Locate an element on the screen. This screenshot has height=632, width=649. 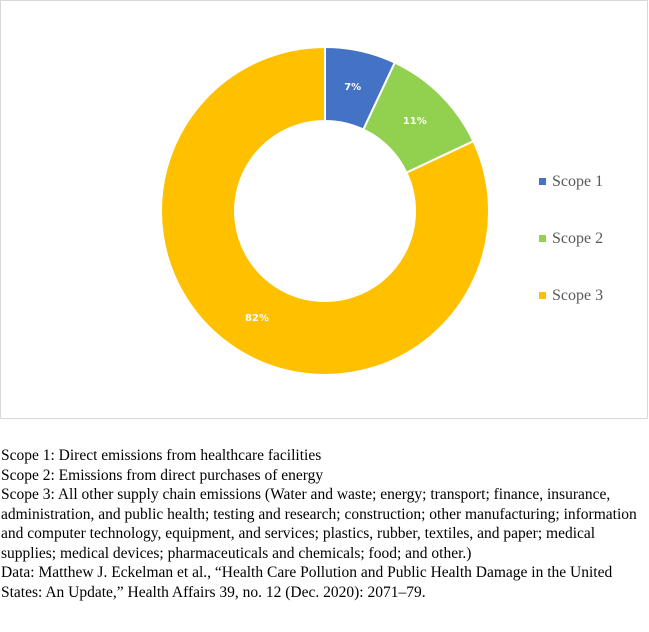
legend-item-scope-1: Scope 1 is located at coordinates (571, 181).